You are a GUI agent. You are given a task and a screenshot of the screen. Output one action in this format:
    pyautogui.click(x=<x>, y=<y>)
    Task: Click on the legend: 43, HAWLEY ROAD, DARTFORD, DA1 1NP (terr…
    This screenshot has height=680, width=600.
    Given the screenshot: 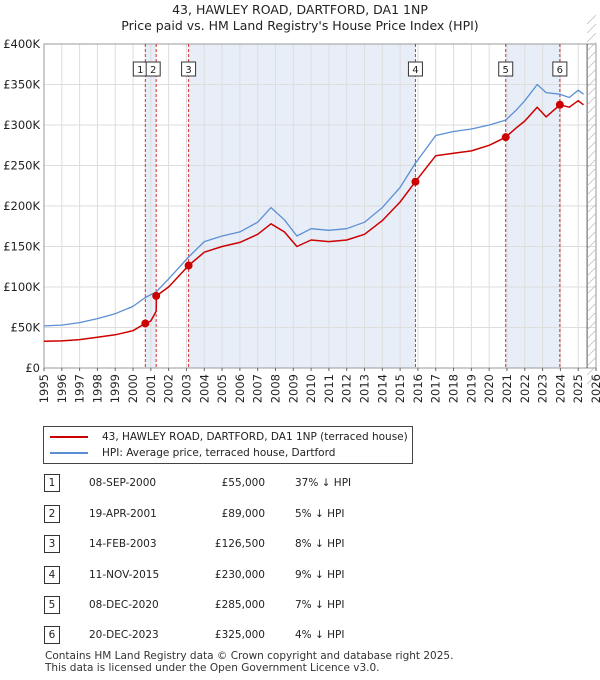 What is the action you would take?
    pyautogui.click(x=228, y=445)
    